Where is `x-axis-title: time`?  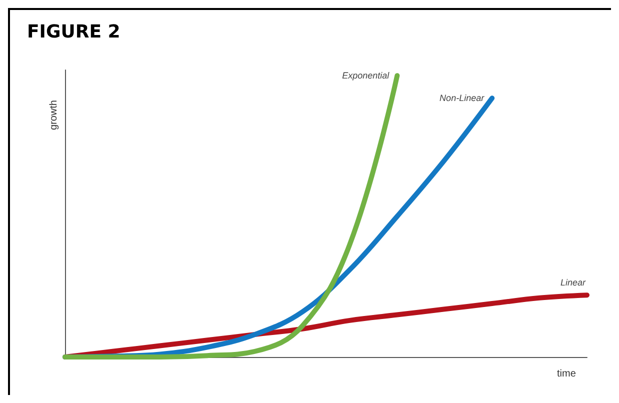 x-axis-title: time is located at coordinates (566, 374).